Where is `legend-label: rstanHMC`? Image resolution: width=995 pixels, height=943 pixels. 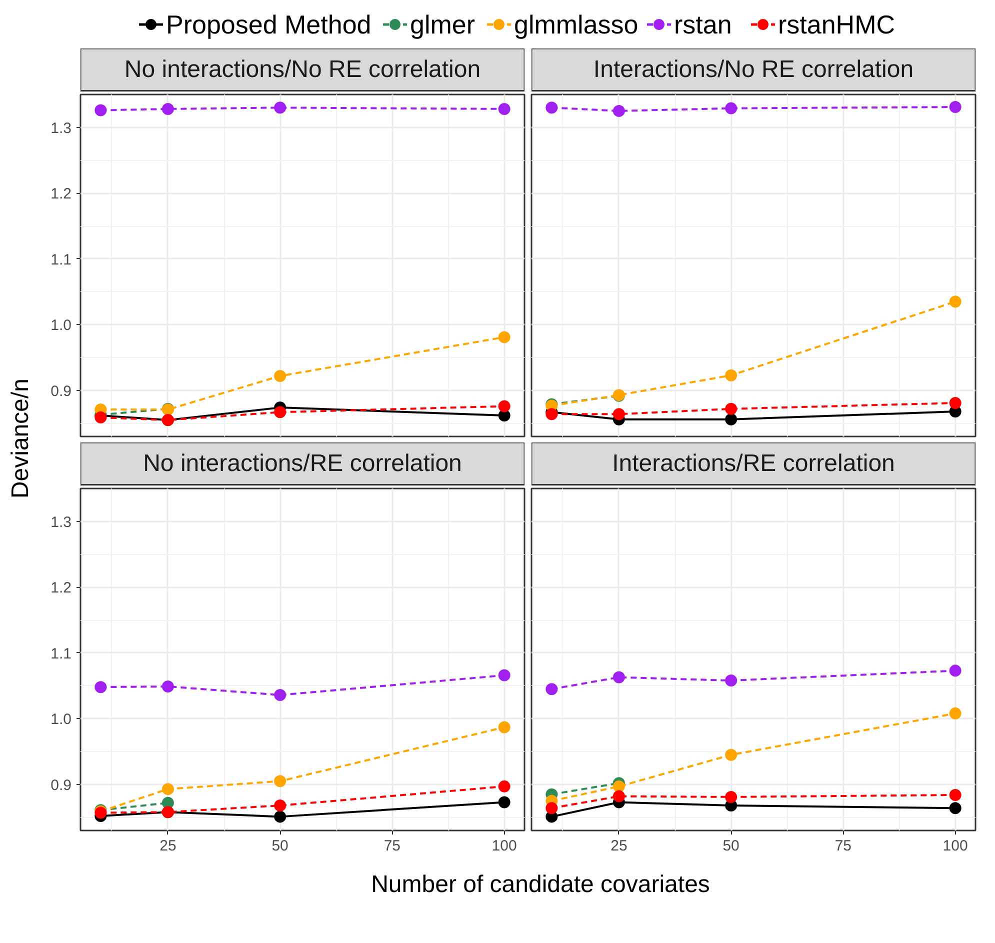
legend-label: rstanHMC is located at coordinates (837, 25).